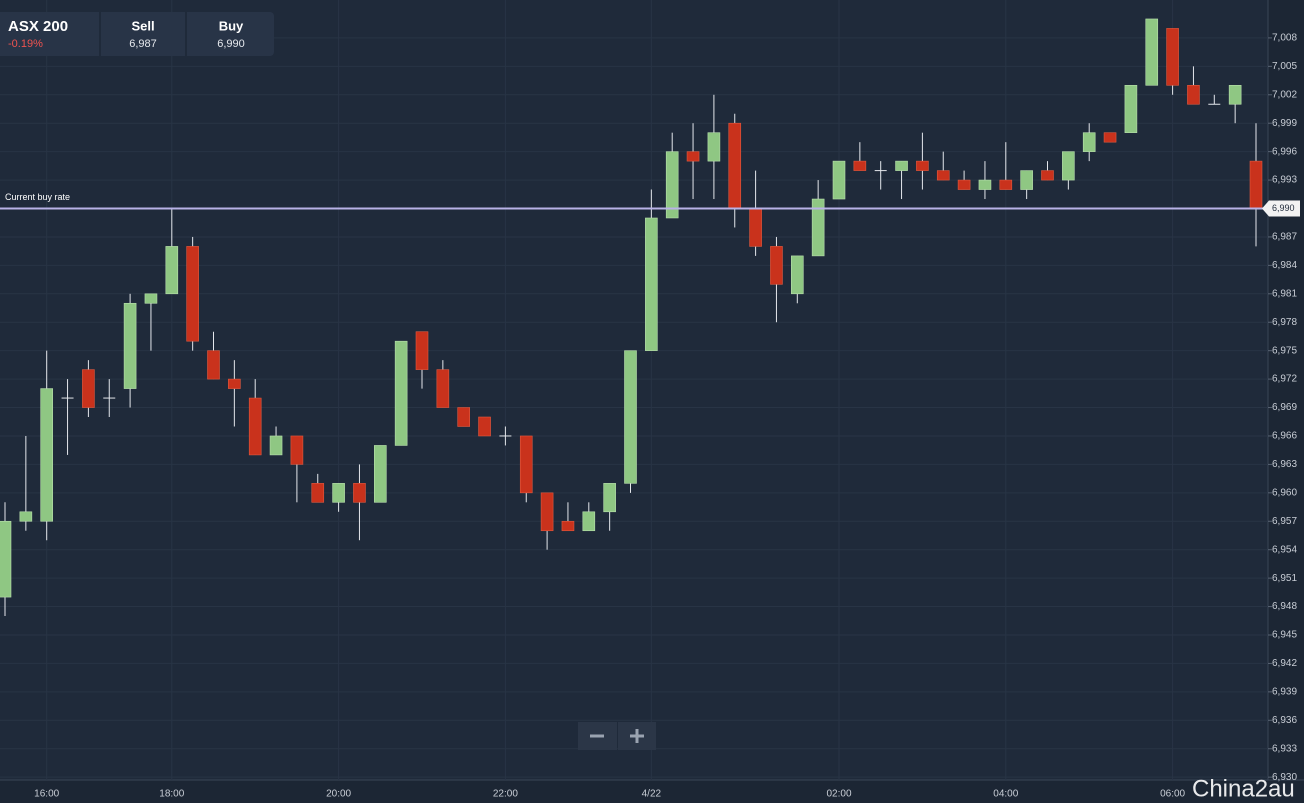  Describe the element at coordinates (37, 197) in the screenshot. I see `current-rate-label: Current buy rate` at that location.